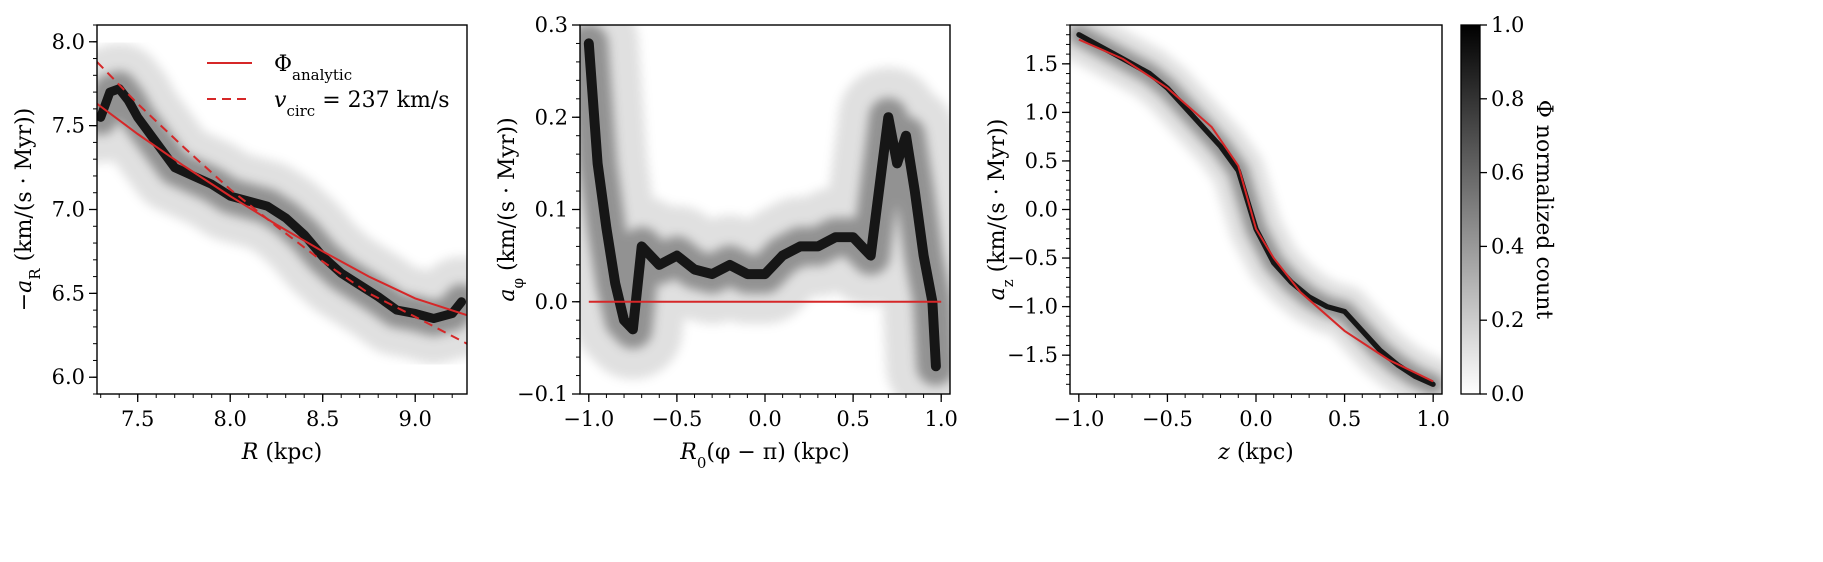 The height and width of the screenshot is (562, 1823). I want to click on label-part: v, so click(280, 100).